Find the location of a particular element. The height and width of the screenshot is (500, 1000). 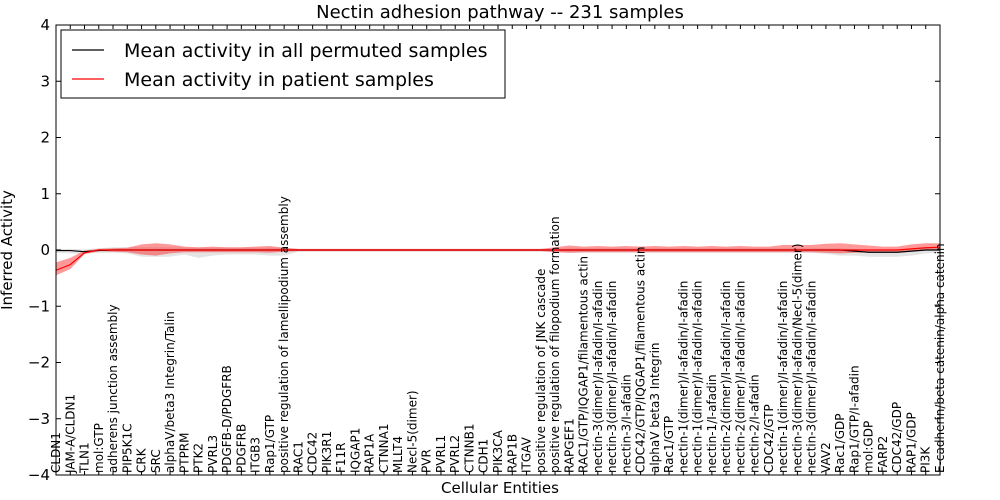

x-tick-label: Rap1/GTP is located at coordinates (270, 444).